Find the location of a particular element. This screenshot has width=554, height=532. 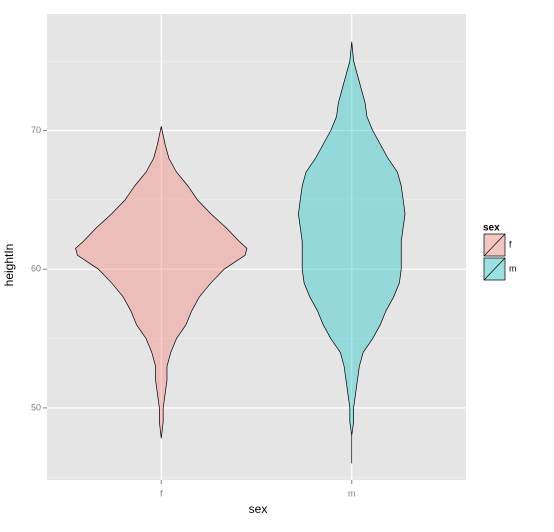

legend: fm is located at coordinates (499, 257).